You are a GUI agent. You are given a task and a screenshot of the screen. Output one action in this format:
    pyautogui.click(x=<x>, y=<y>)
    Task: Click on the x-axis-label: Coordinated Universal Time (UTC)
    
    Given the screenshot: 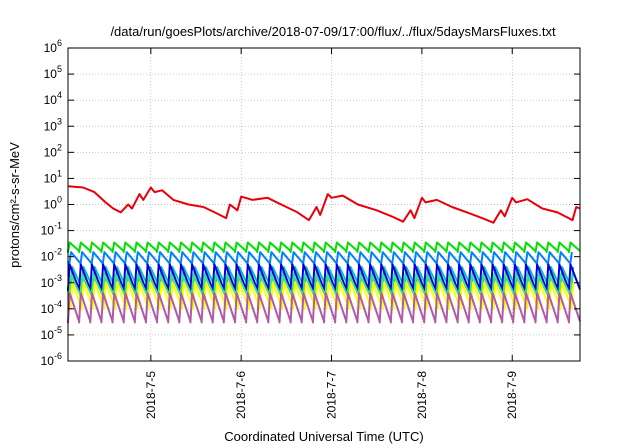 What is the action you would take?
    pyautogui.click(x=323, y=436)
    